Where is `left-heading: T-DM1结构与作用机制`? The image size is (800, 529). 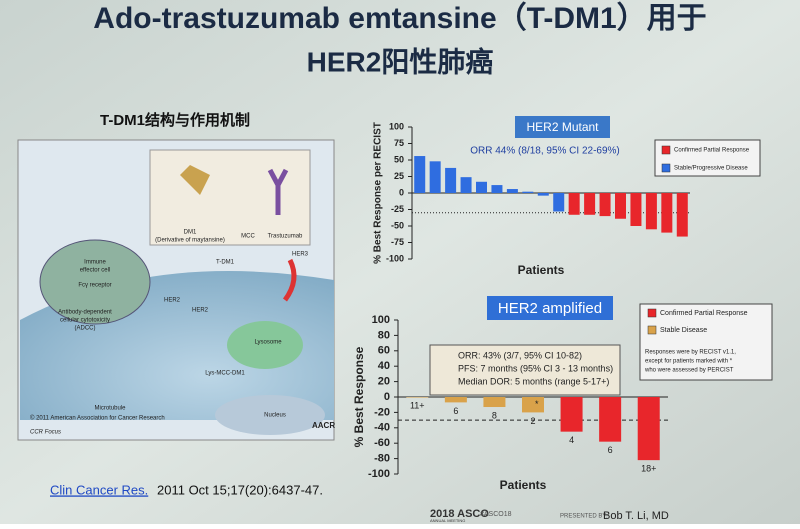 left-heading: T-DM1结构与作用机制 is located at coordinates (175, 120).